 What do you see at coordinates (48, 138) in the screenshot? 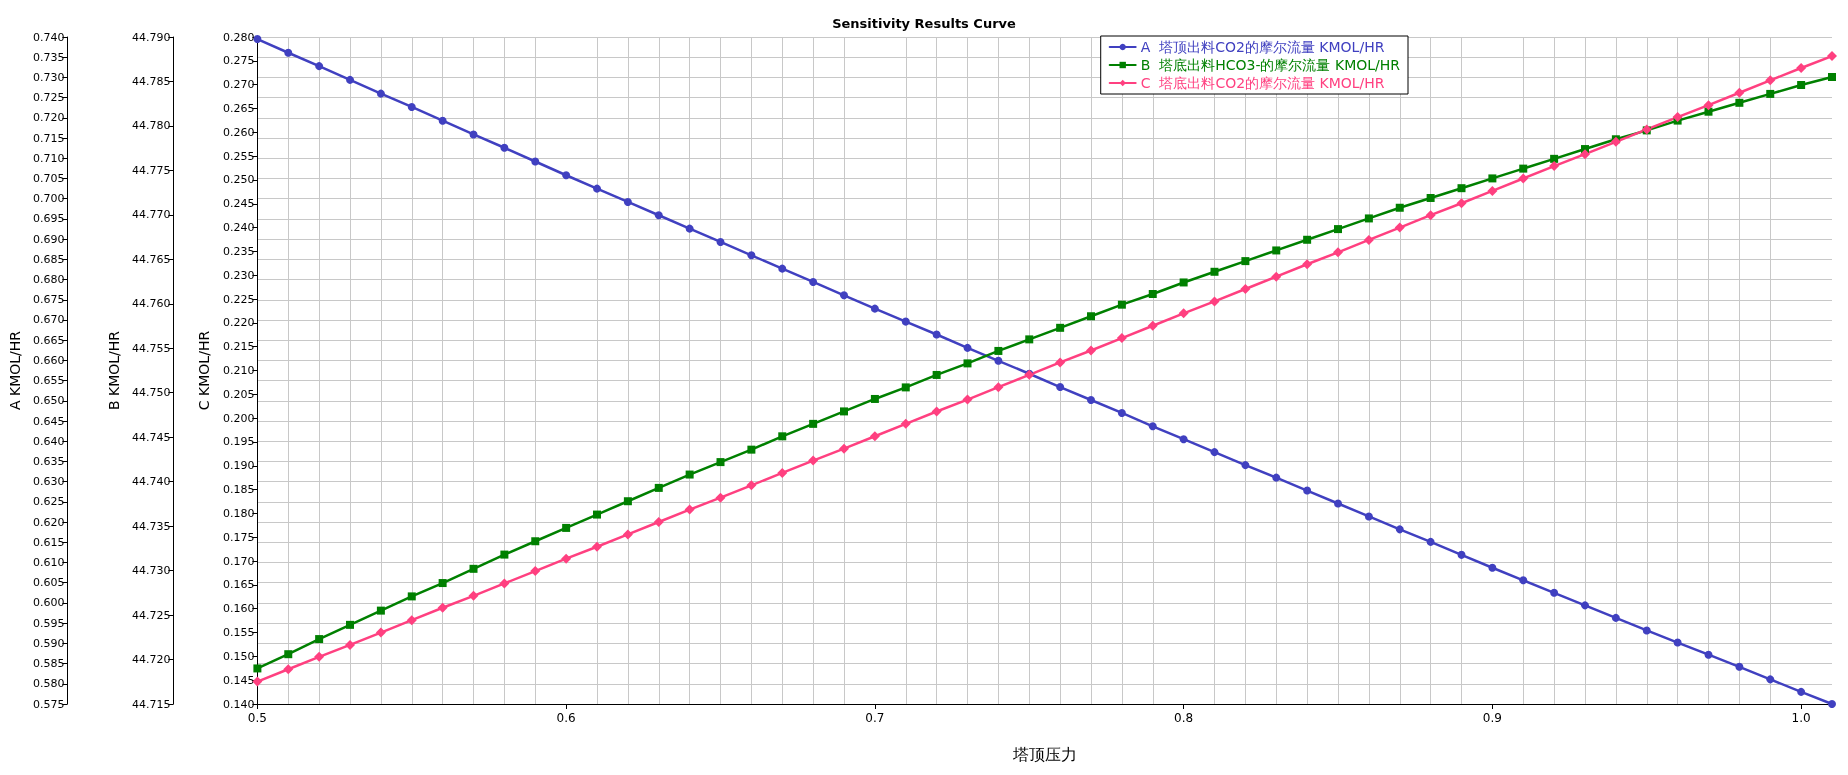
I see `y-tick-label: 0.715` at bounding box center [48, 138].